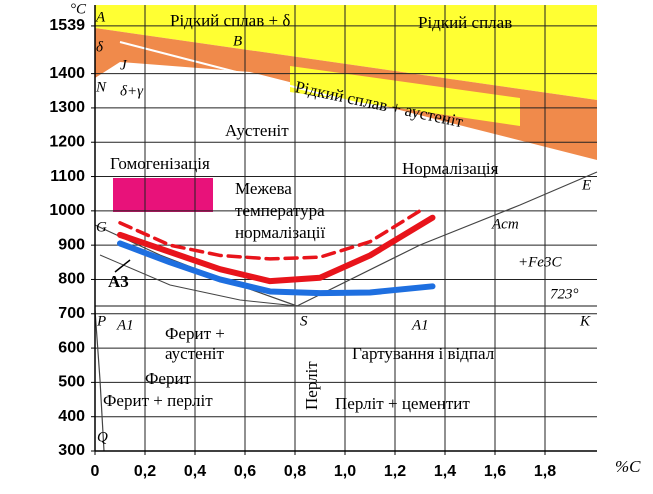 This screenshot has width=653, height=494. Describe the element at coordinates (545, 471) in the screenshot. I see `x-tick-label: 1,8` at that location.